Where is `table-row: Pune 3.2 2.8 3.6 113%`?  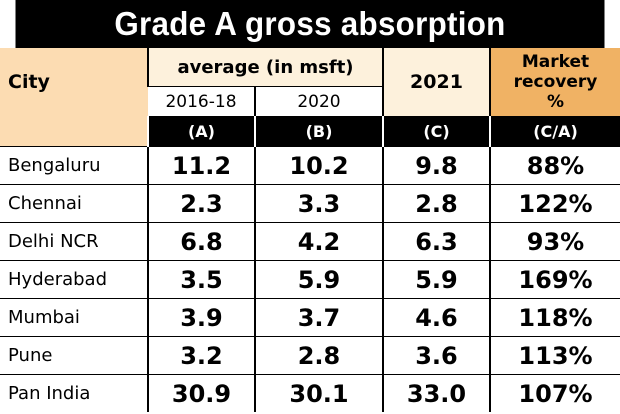 table-row: Pune 3.2 2.8 3.6 113% is located at coordinates (310, 355).